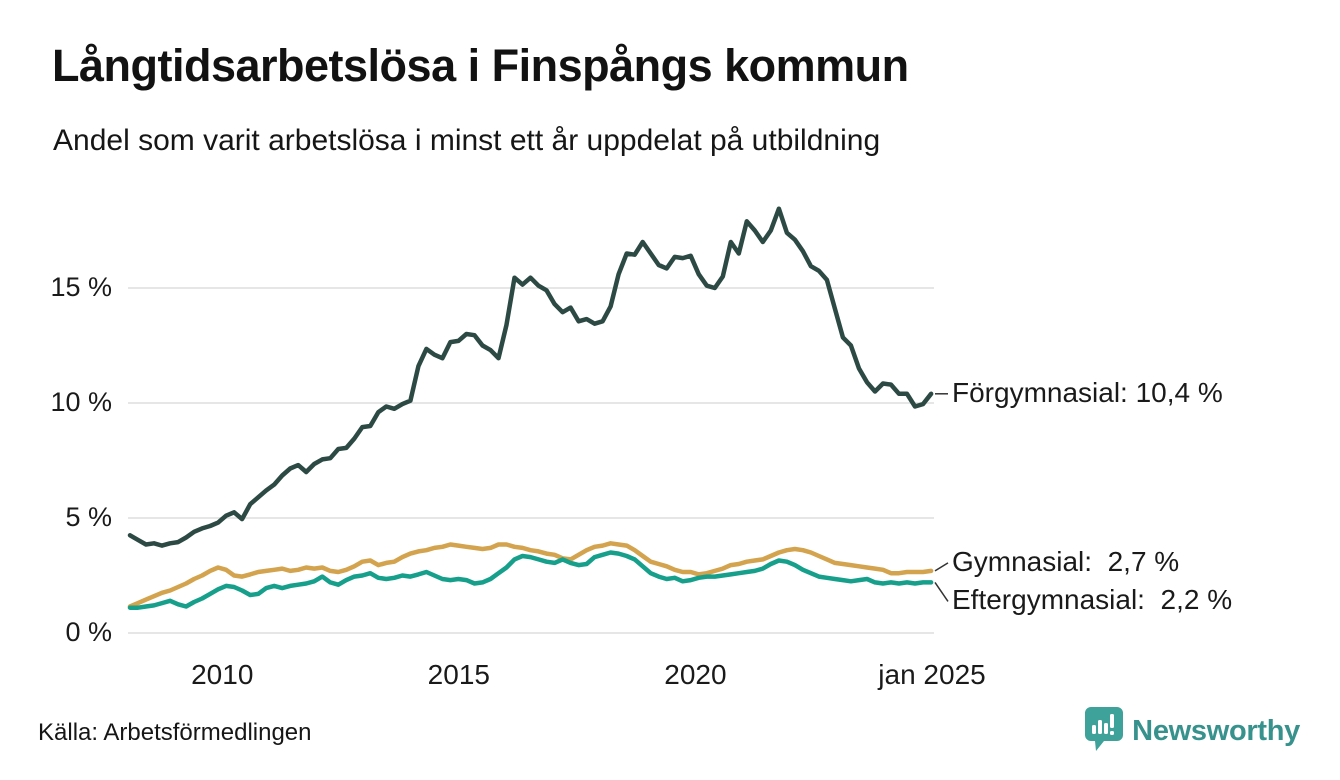 This screenshot has width=1340, height=780. Describe the element at coordinates (88, 517) in the screenshot. I see `y-tick-5: 5 %` at that location.